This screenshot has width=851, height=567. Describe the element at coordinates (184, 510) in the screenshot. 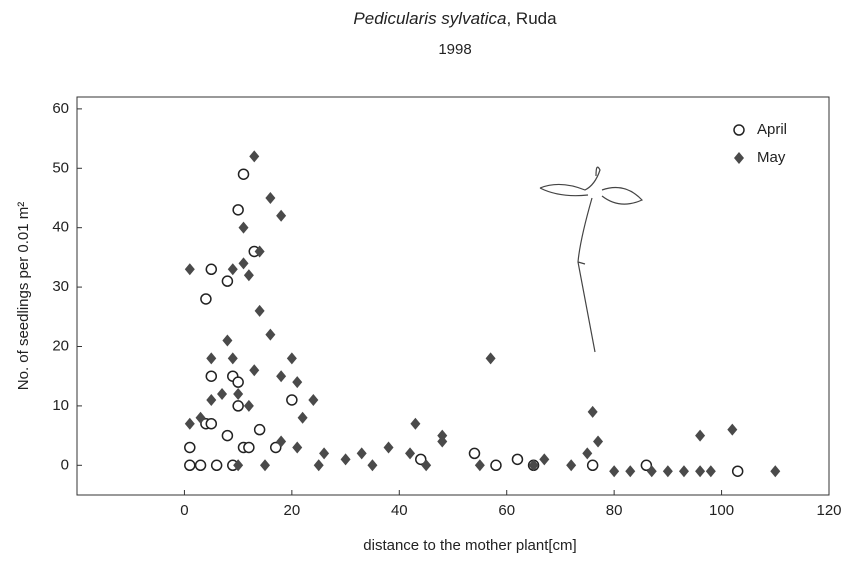

I see `x-tick-label: 0` at that location.